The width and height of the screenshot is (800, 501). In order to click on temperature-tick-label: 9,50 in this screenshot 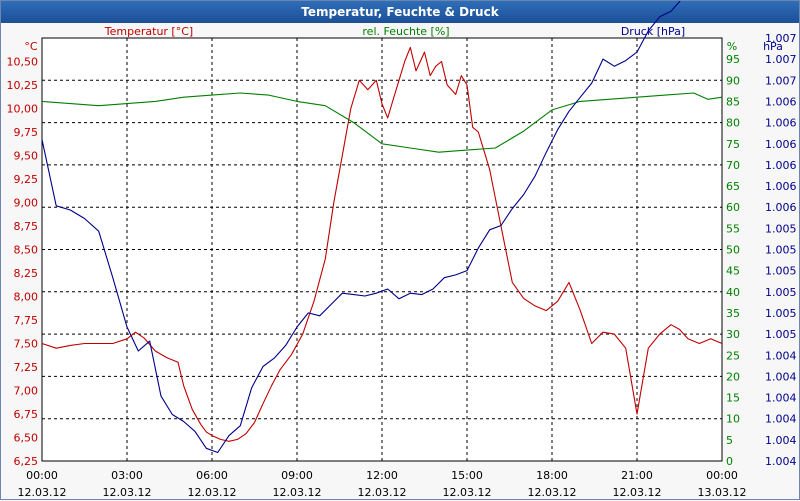, I will do `click(26, 156)`.